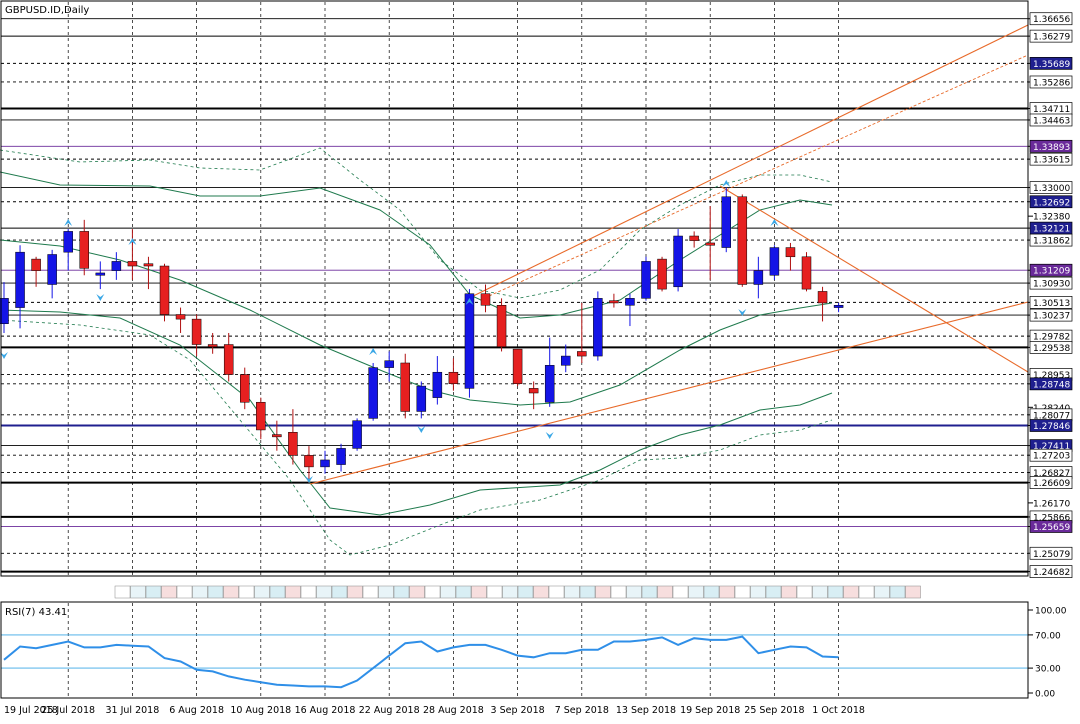 The image size is (1080, 724). I want to click on price-tick-label: 1.32121, so click(1051, 230).